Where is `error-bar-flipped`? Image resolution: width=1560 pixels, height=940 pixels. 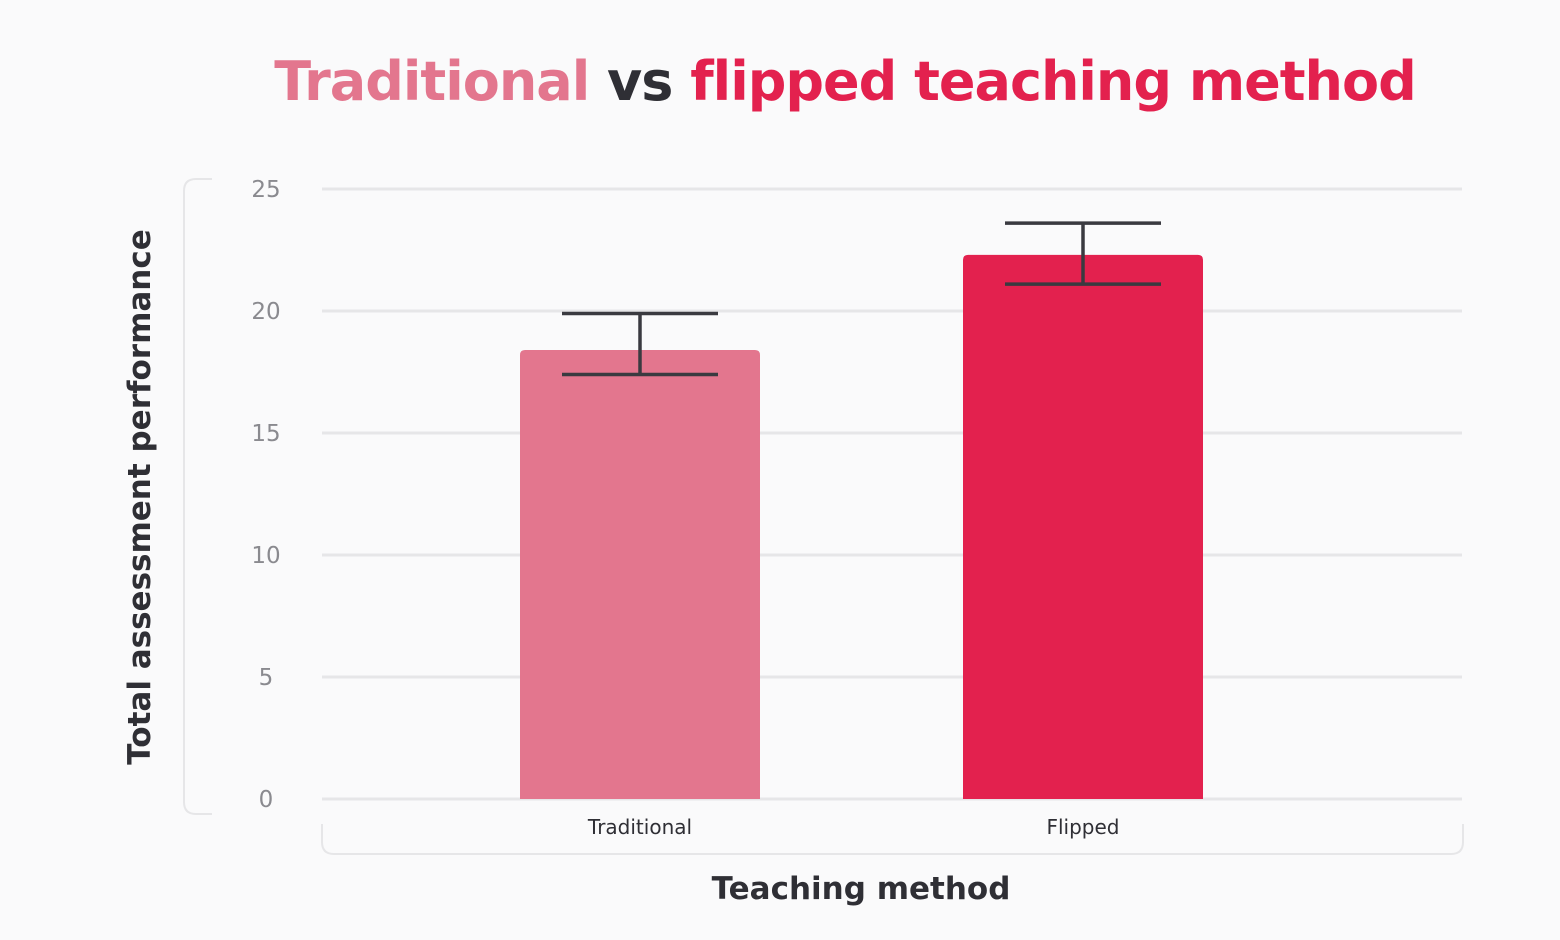 error-bar-flipped is located at coordinates (1083, 253).